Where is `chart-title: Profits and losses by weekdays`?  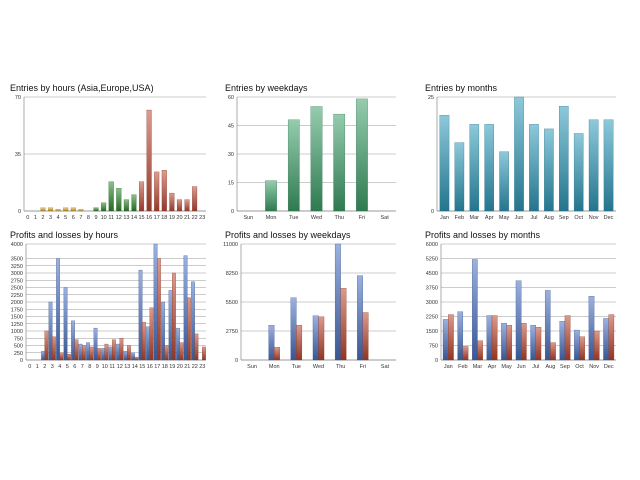 chart-title: Profits and losses by weekdays is located at coordinates (288, 235).